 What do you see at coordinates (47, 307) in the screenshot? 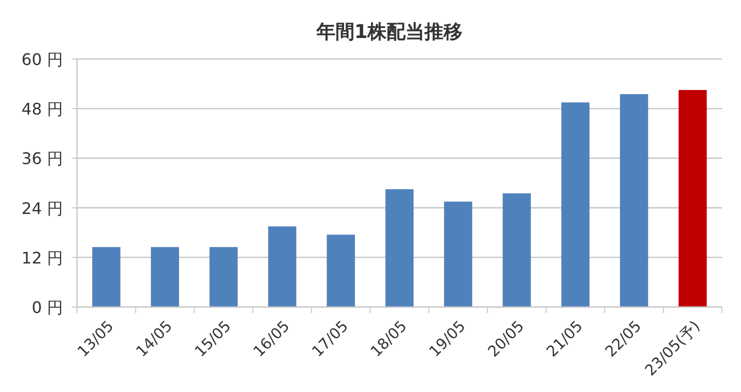
I see `ytick: 0 円` at bounding box center [47, 307].